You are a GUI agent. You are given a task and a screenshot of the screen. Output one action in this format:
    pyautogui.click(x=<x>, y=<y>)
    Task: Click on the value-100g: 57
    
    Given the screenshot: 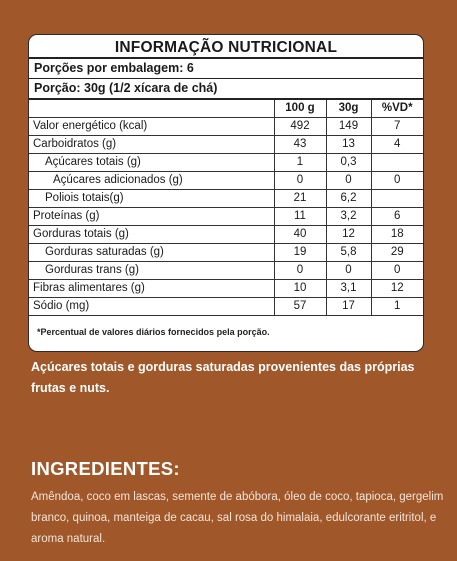 What is the action you would take?
    pyautogui.click(x=300, y=306)
    